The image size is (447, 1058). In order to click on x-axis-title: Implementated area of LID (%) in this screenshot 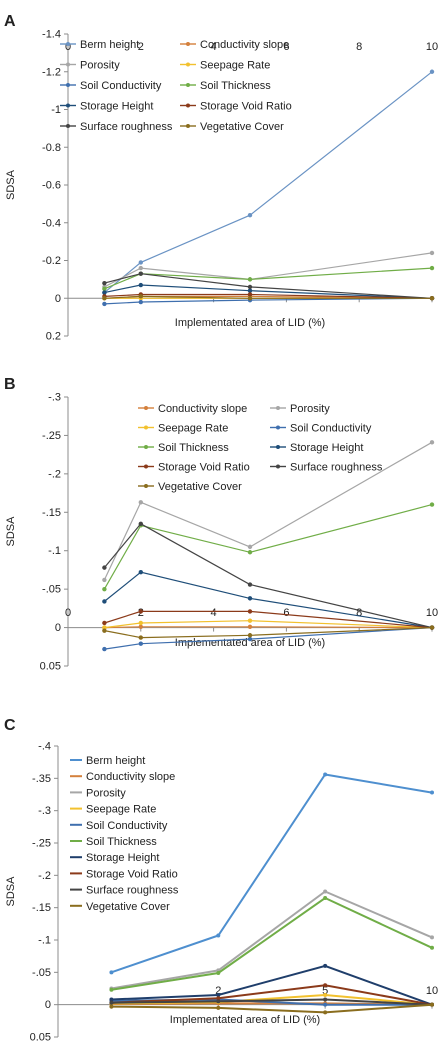, I will do `click(250, 323)`.